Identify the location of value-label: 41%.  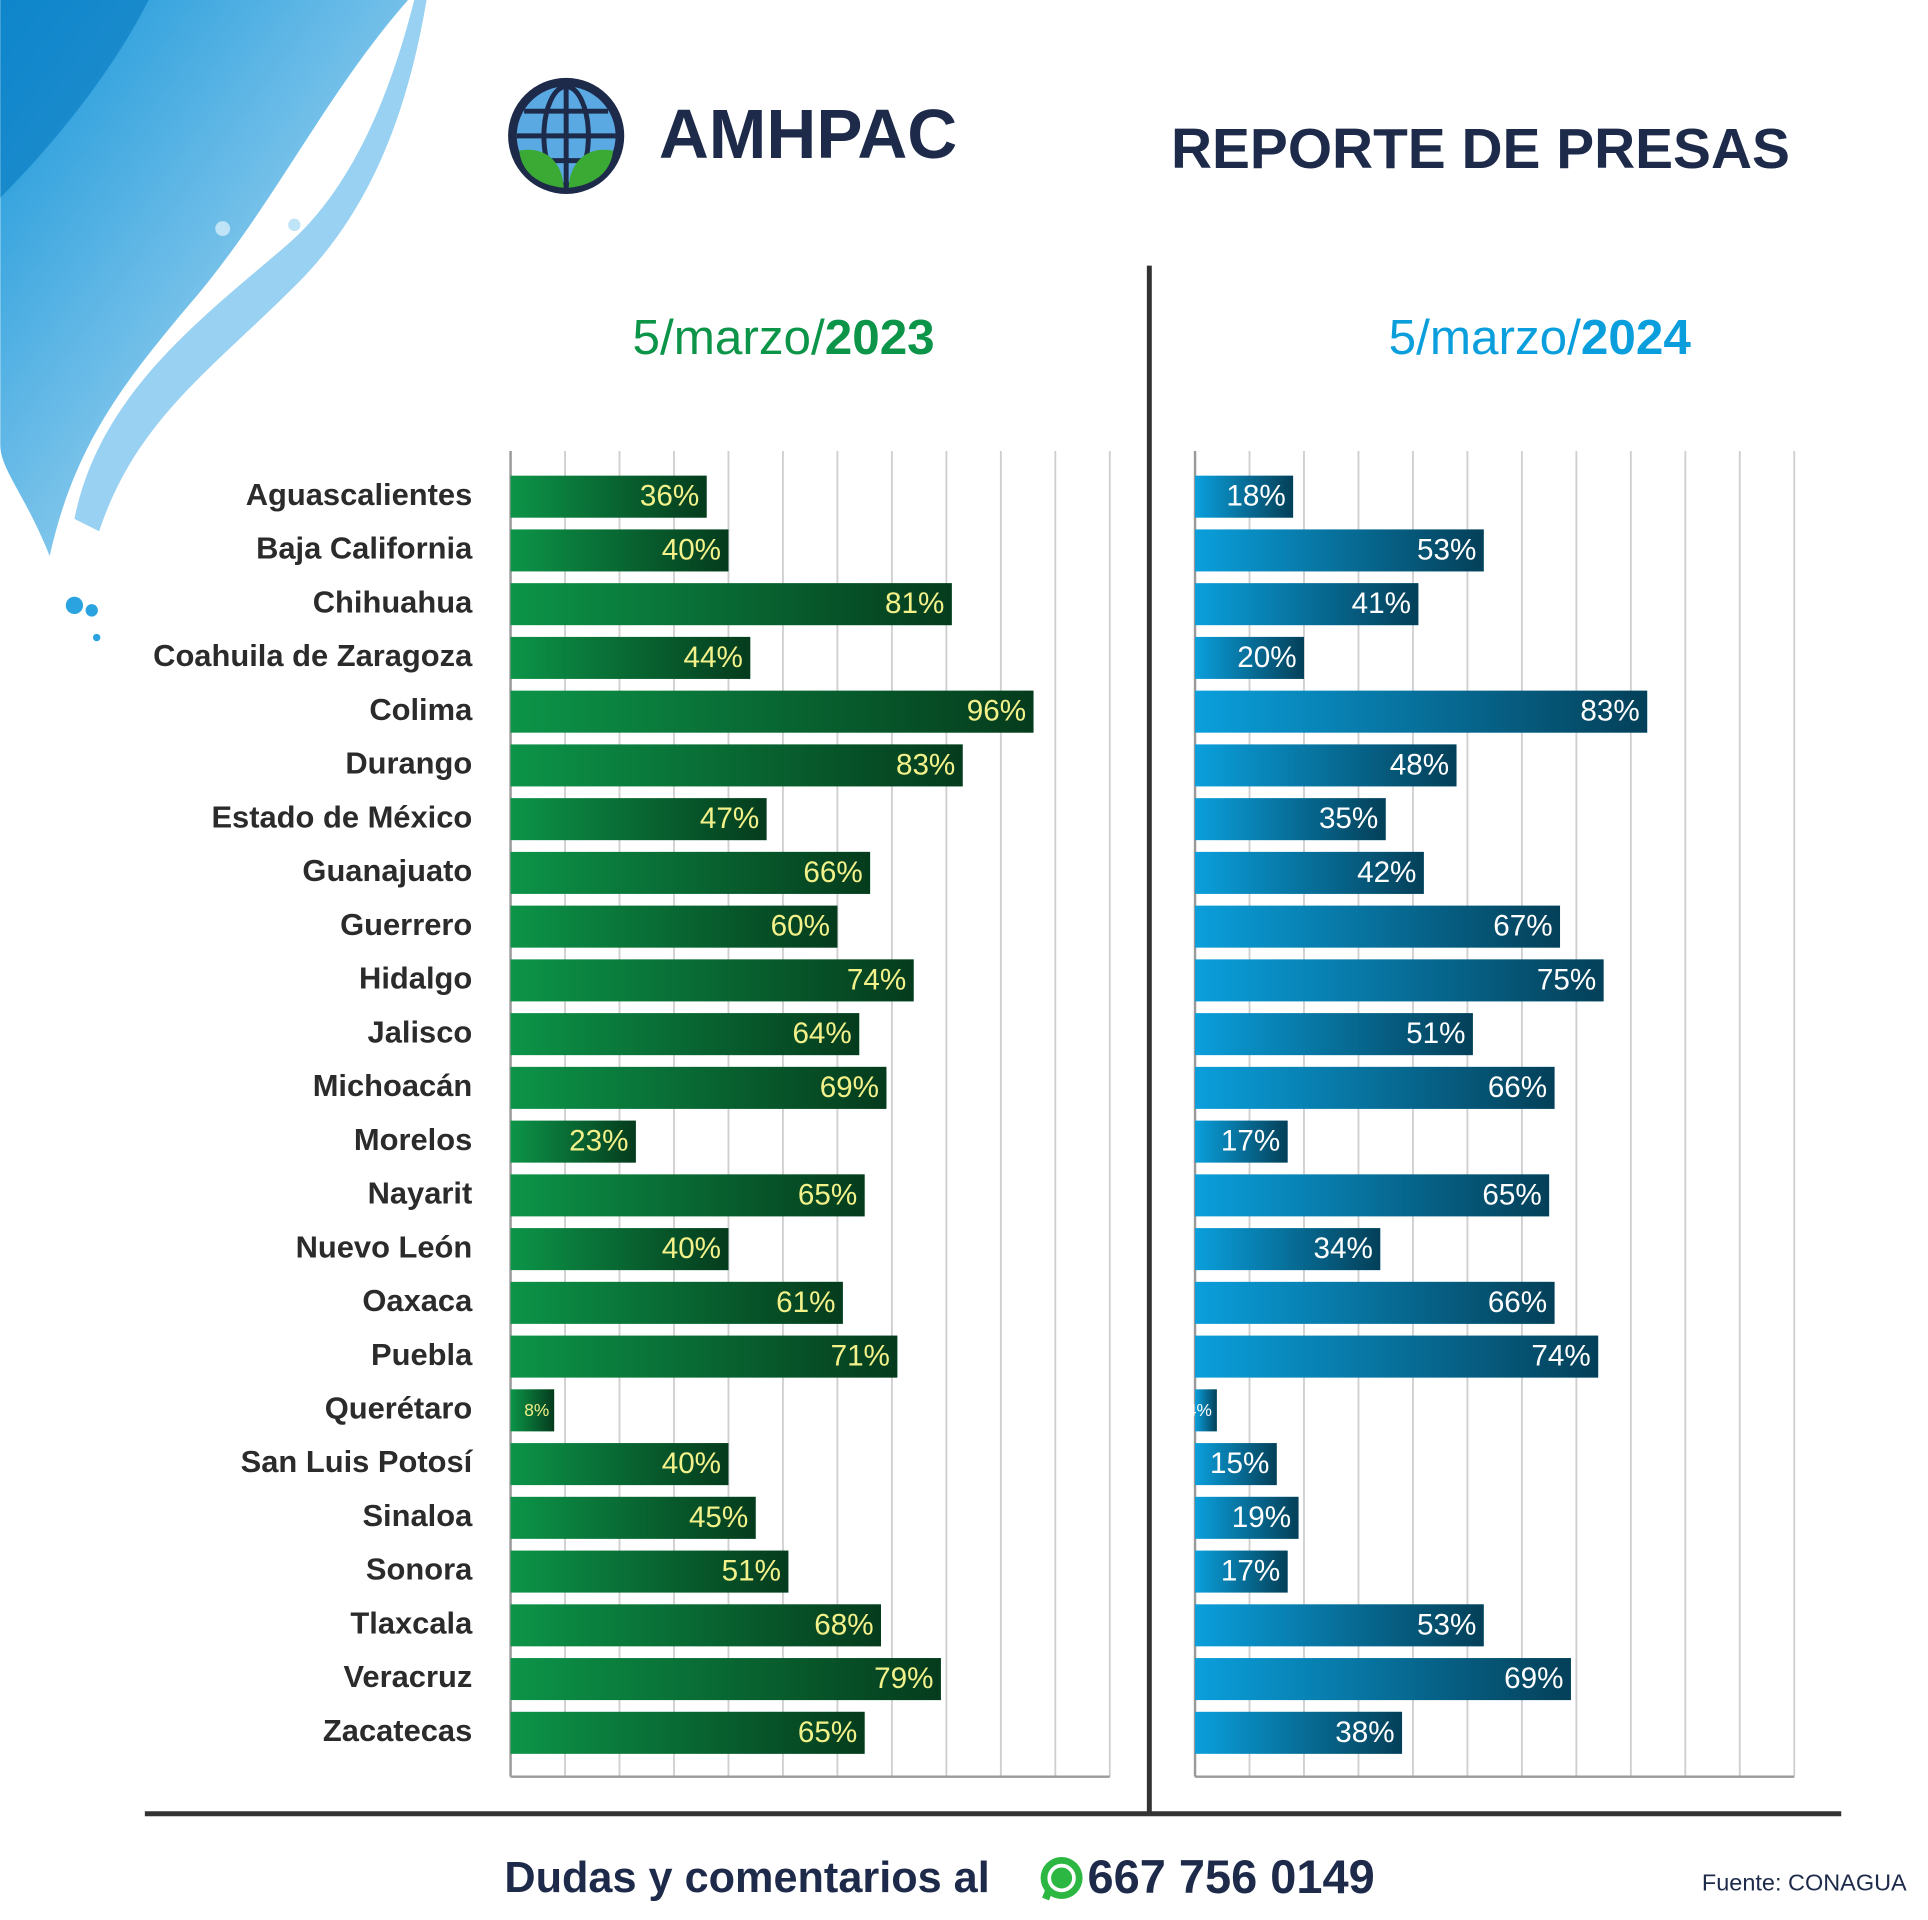
(1381, 603).